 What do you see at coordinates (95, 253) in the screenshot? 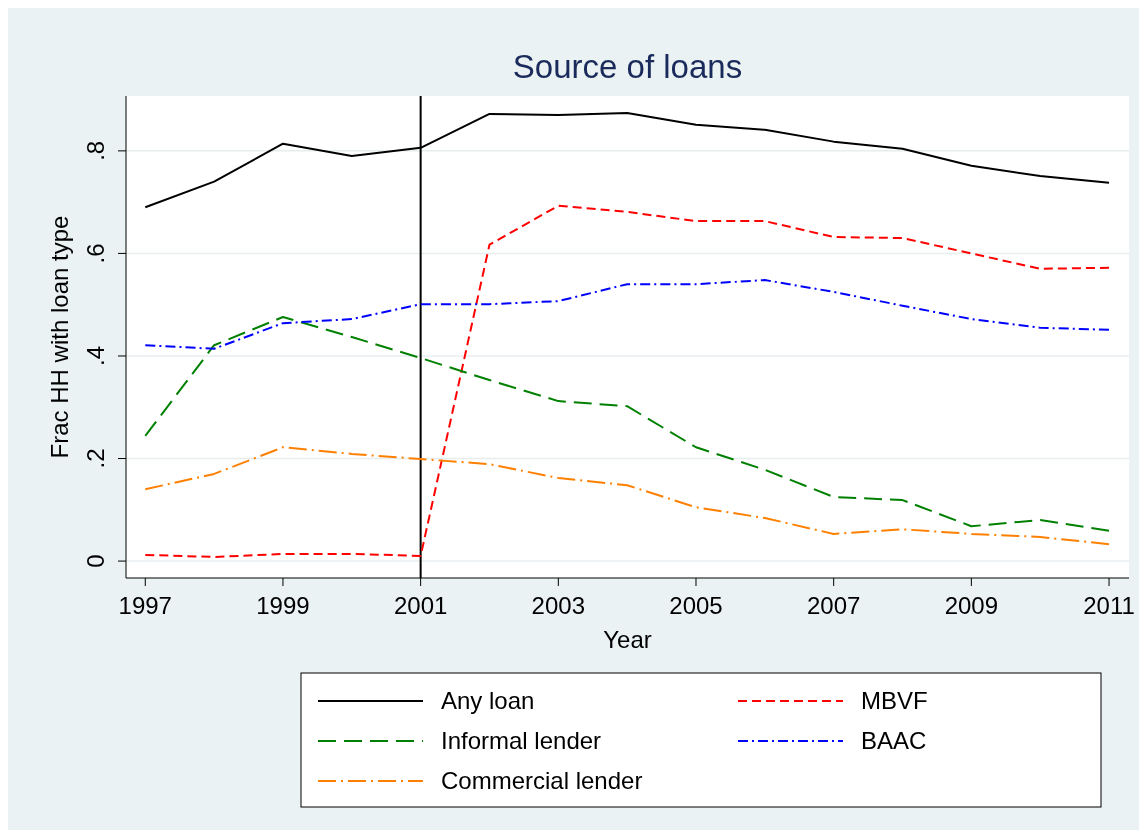
I see `y-tick-label: .6` at bounding box center [95, 253].